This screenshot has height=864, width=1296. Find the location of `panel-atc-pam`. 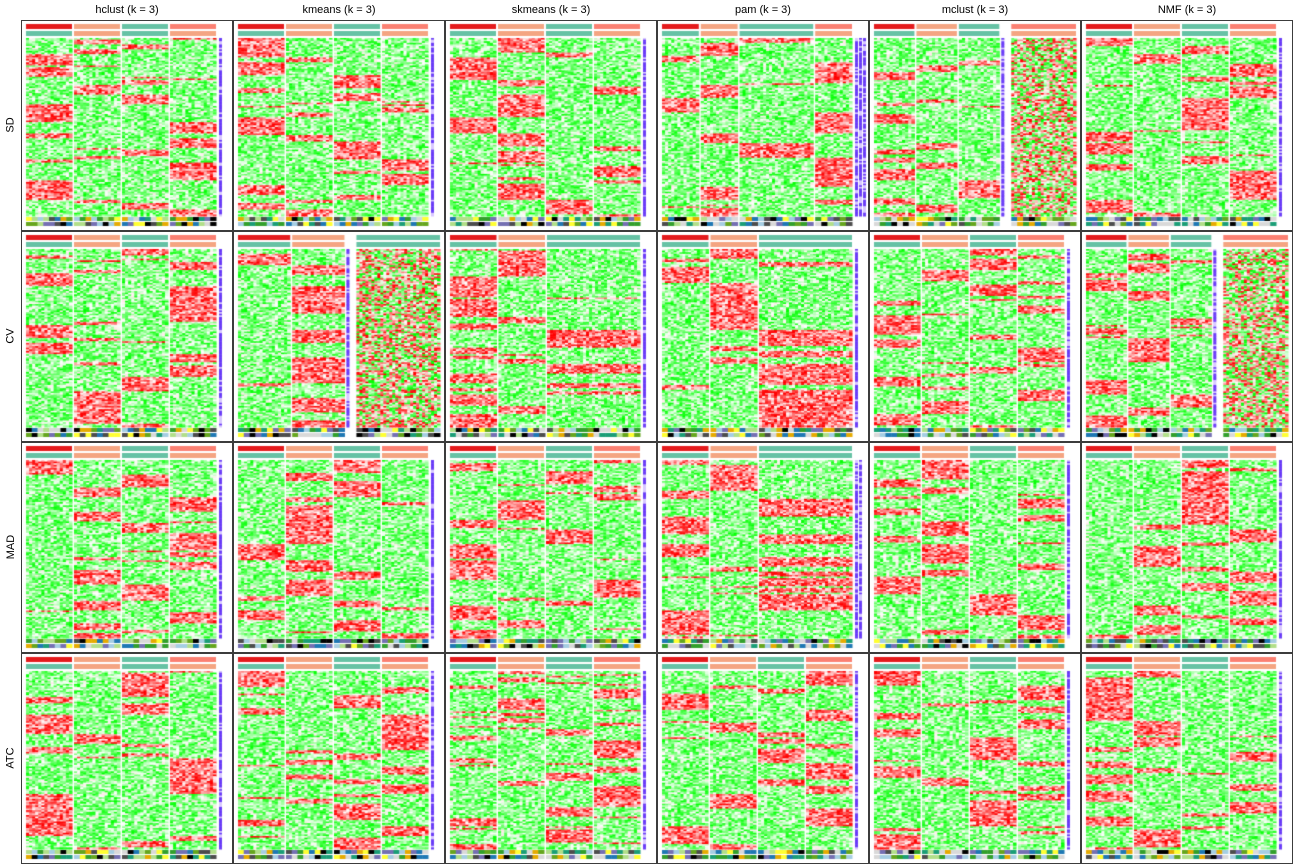

panel-atc-pam is located at coordinates (763, 758).